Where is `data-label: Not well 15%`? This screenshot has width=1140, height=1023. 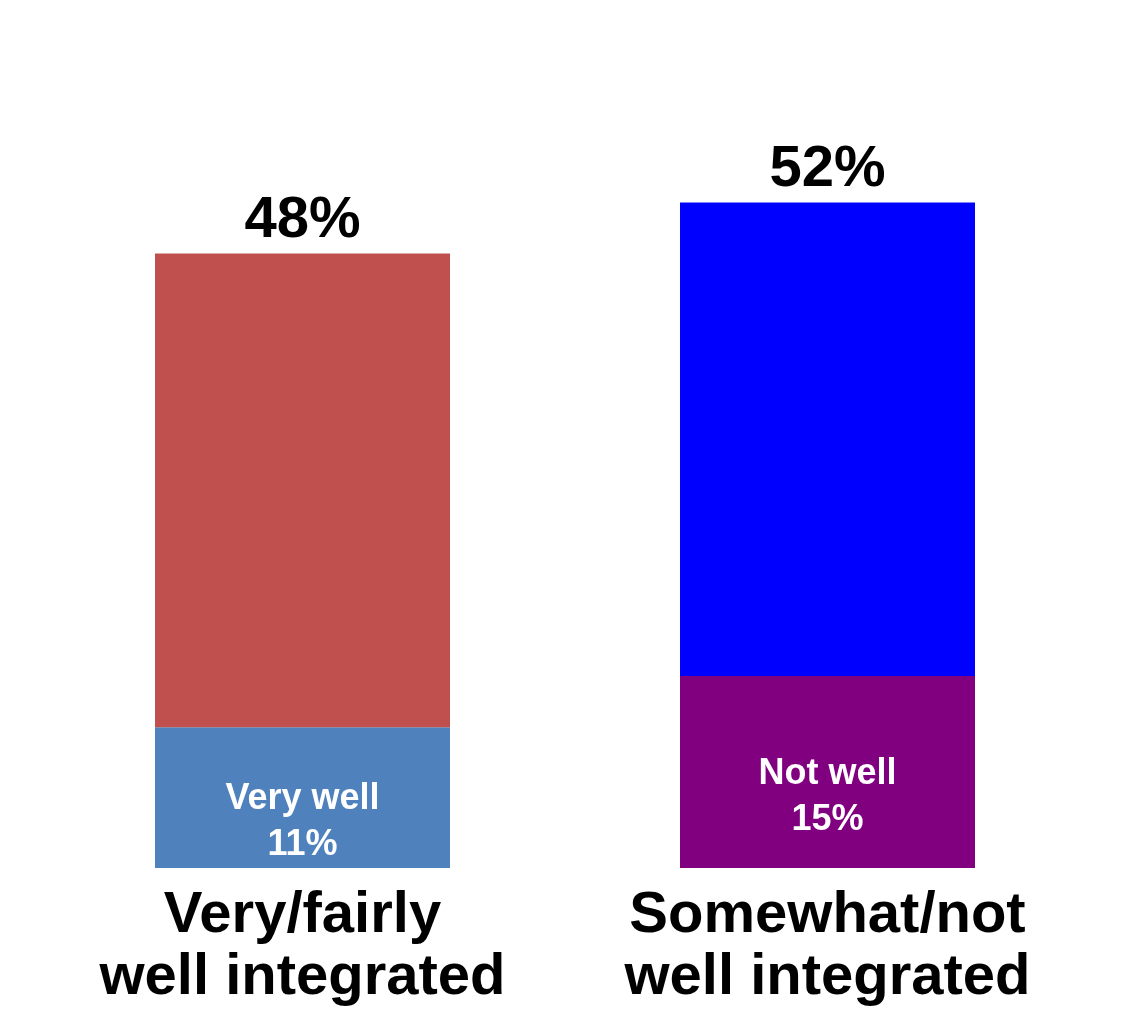 data-label: Not well 15% is located at coordinates (827, 794).